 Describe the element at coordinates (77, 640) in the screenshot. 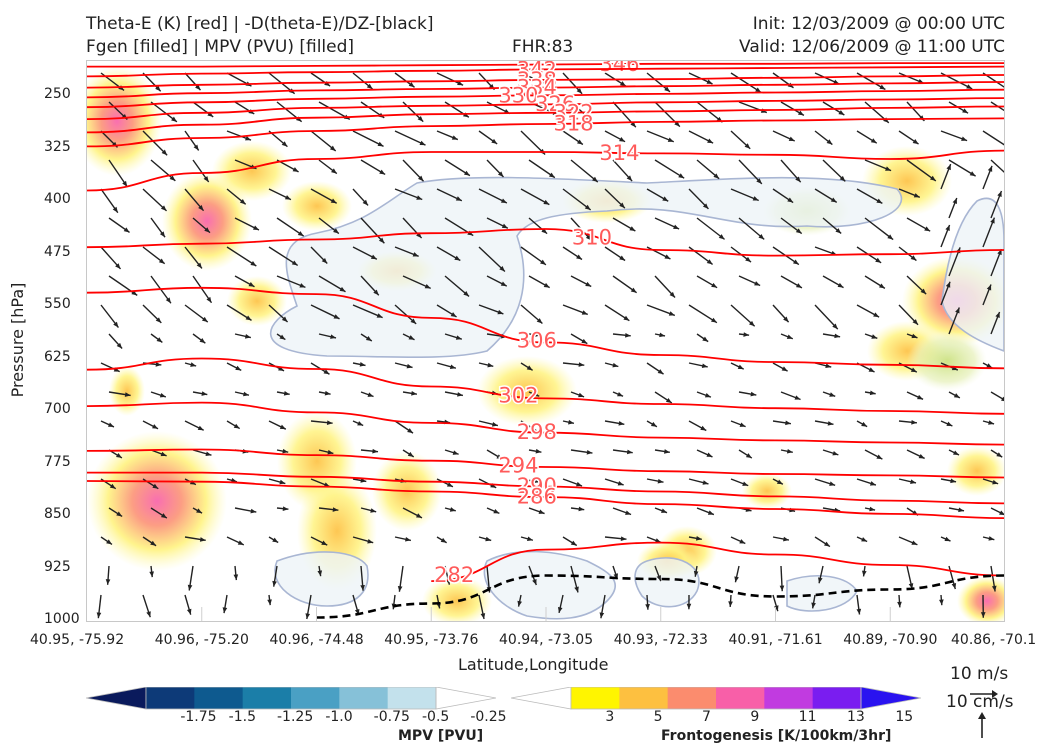

I see `x-tick-label: 40.95, -75.92` at that location.